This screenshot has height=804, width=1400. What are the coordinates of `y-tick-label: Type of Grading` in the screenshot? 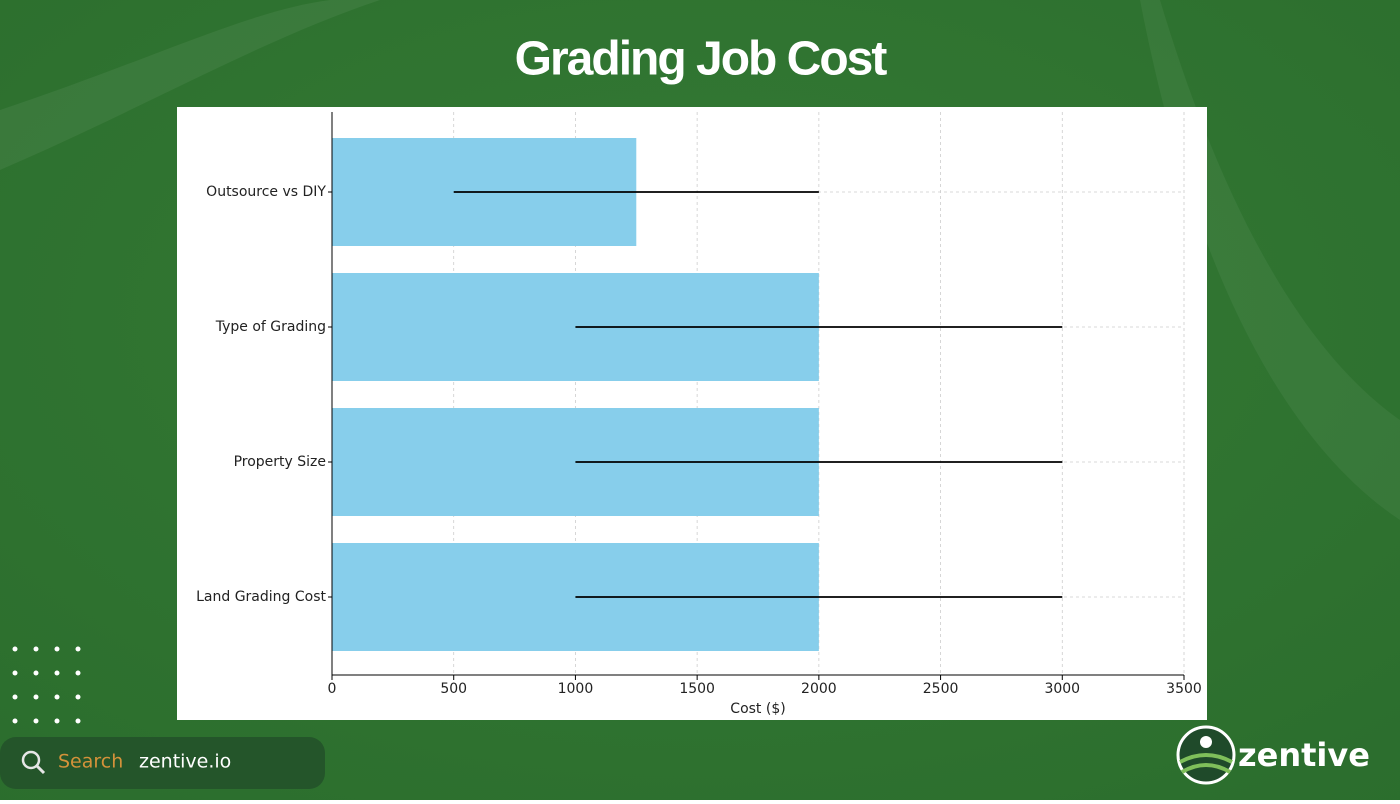 It's located at (270, 327).